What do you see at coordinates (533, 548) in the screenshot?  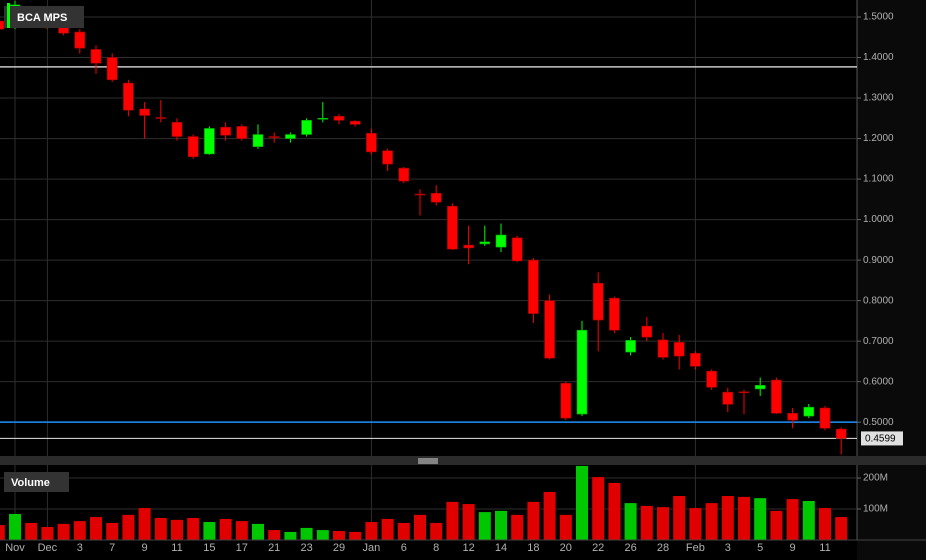 I see `x-tick-label: 18` at bounding box center [533, 548].